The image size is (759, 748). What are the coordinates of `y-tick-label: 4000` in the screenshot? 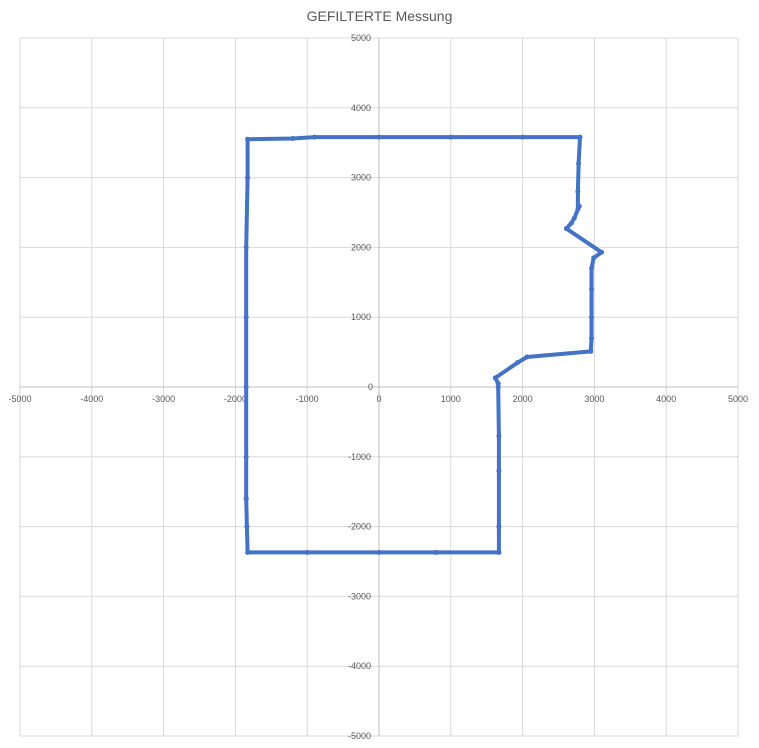 It's located at (361, 108).